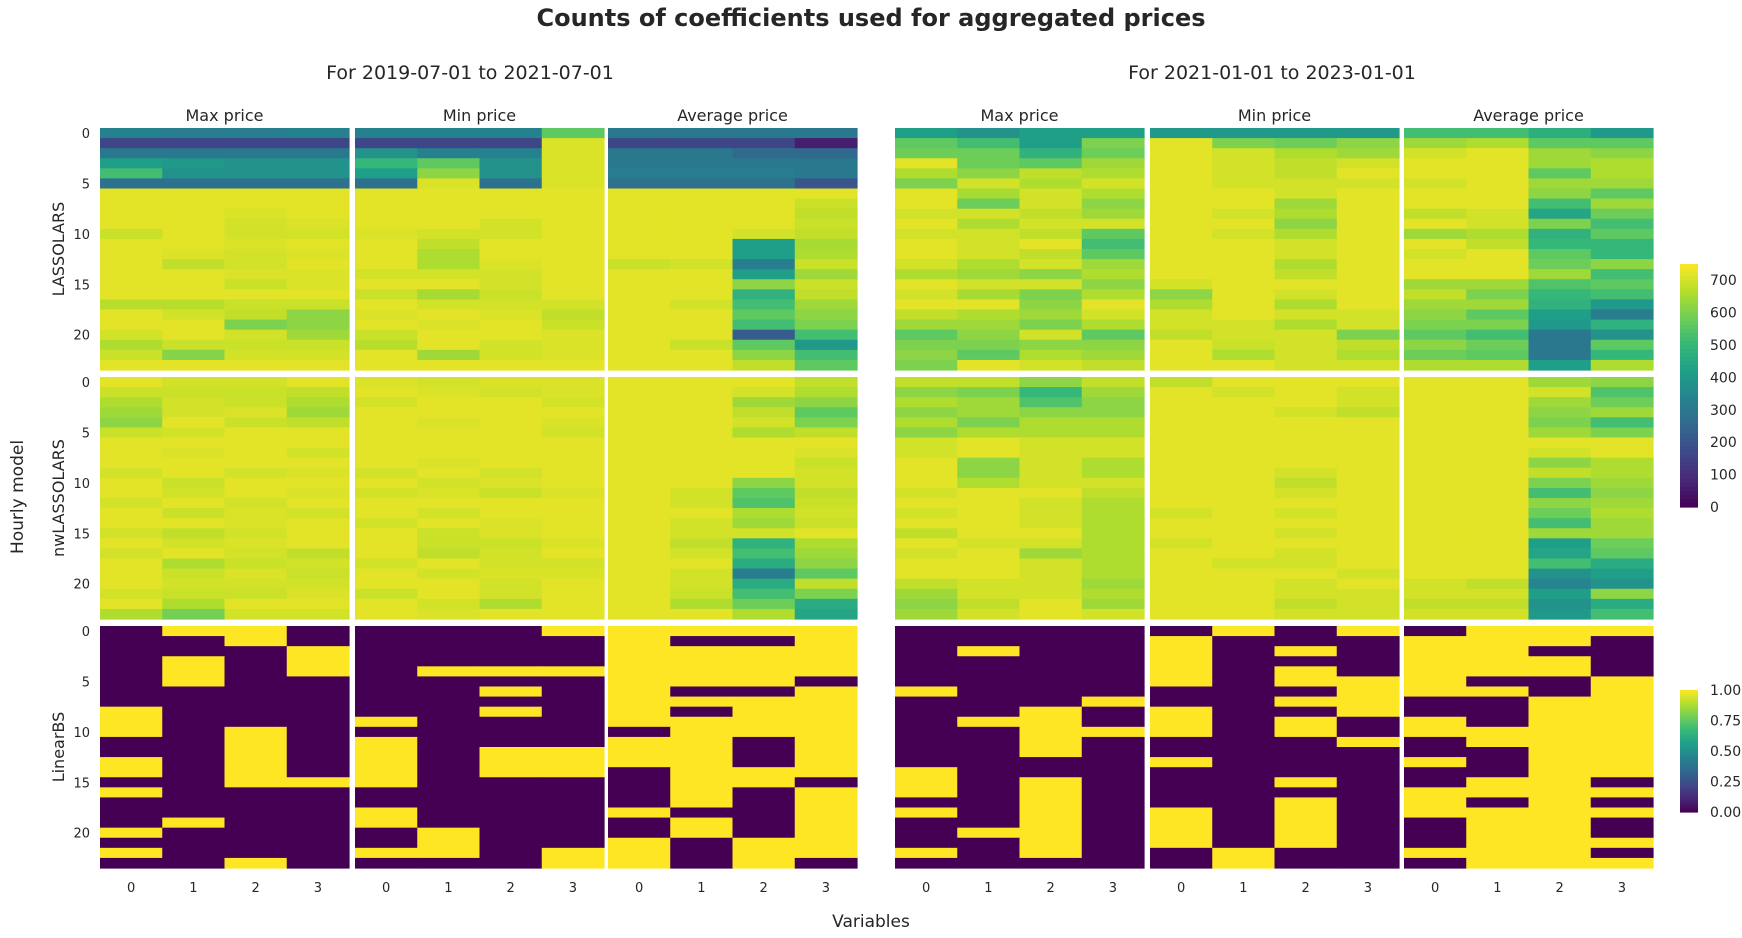  What do you see at coordinates (81, 285) in the screenshot?
I see `y-tick-label: 15` at bounding box center [81, 285].